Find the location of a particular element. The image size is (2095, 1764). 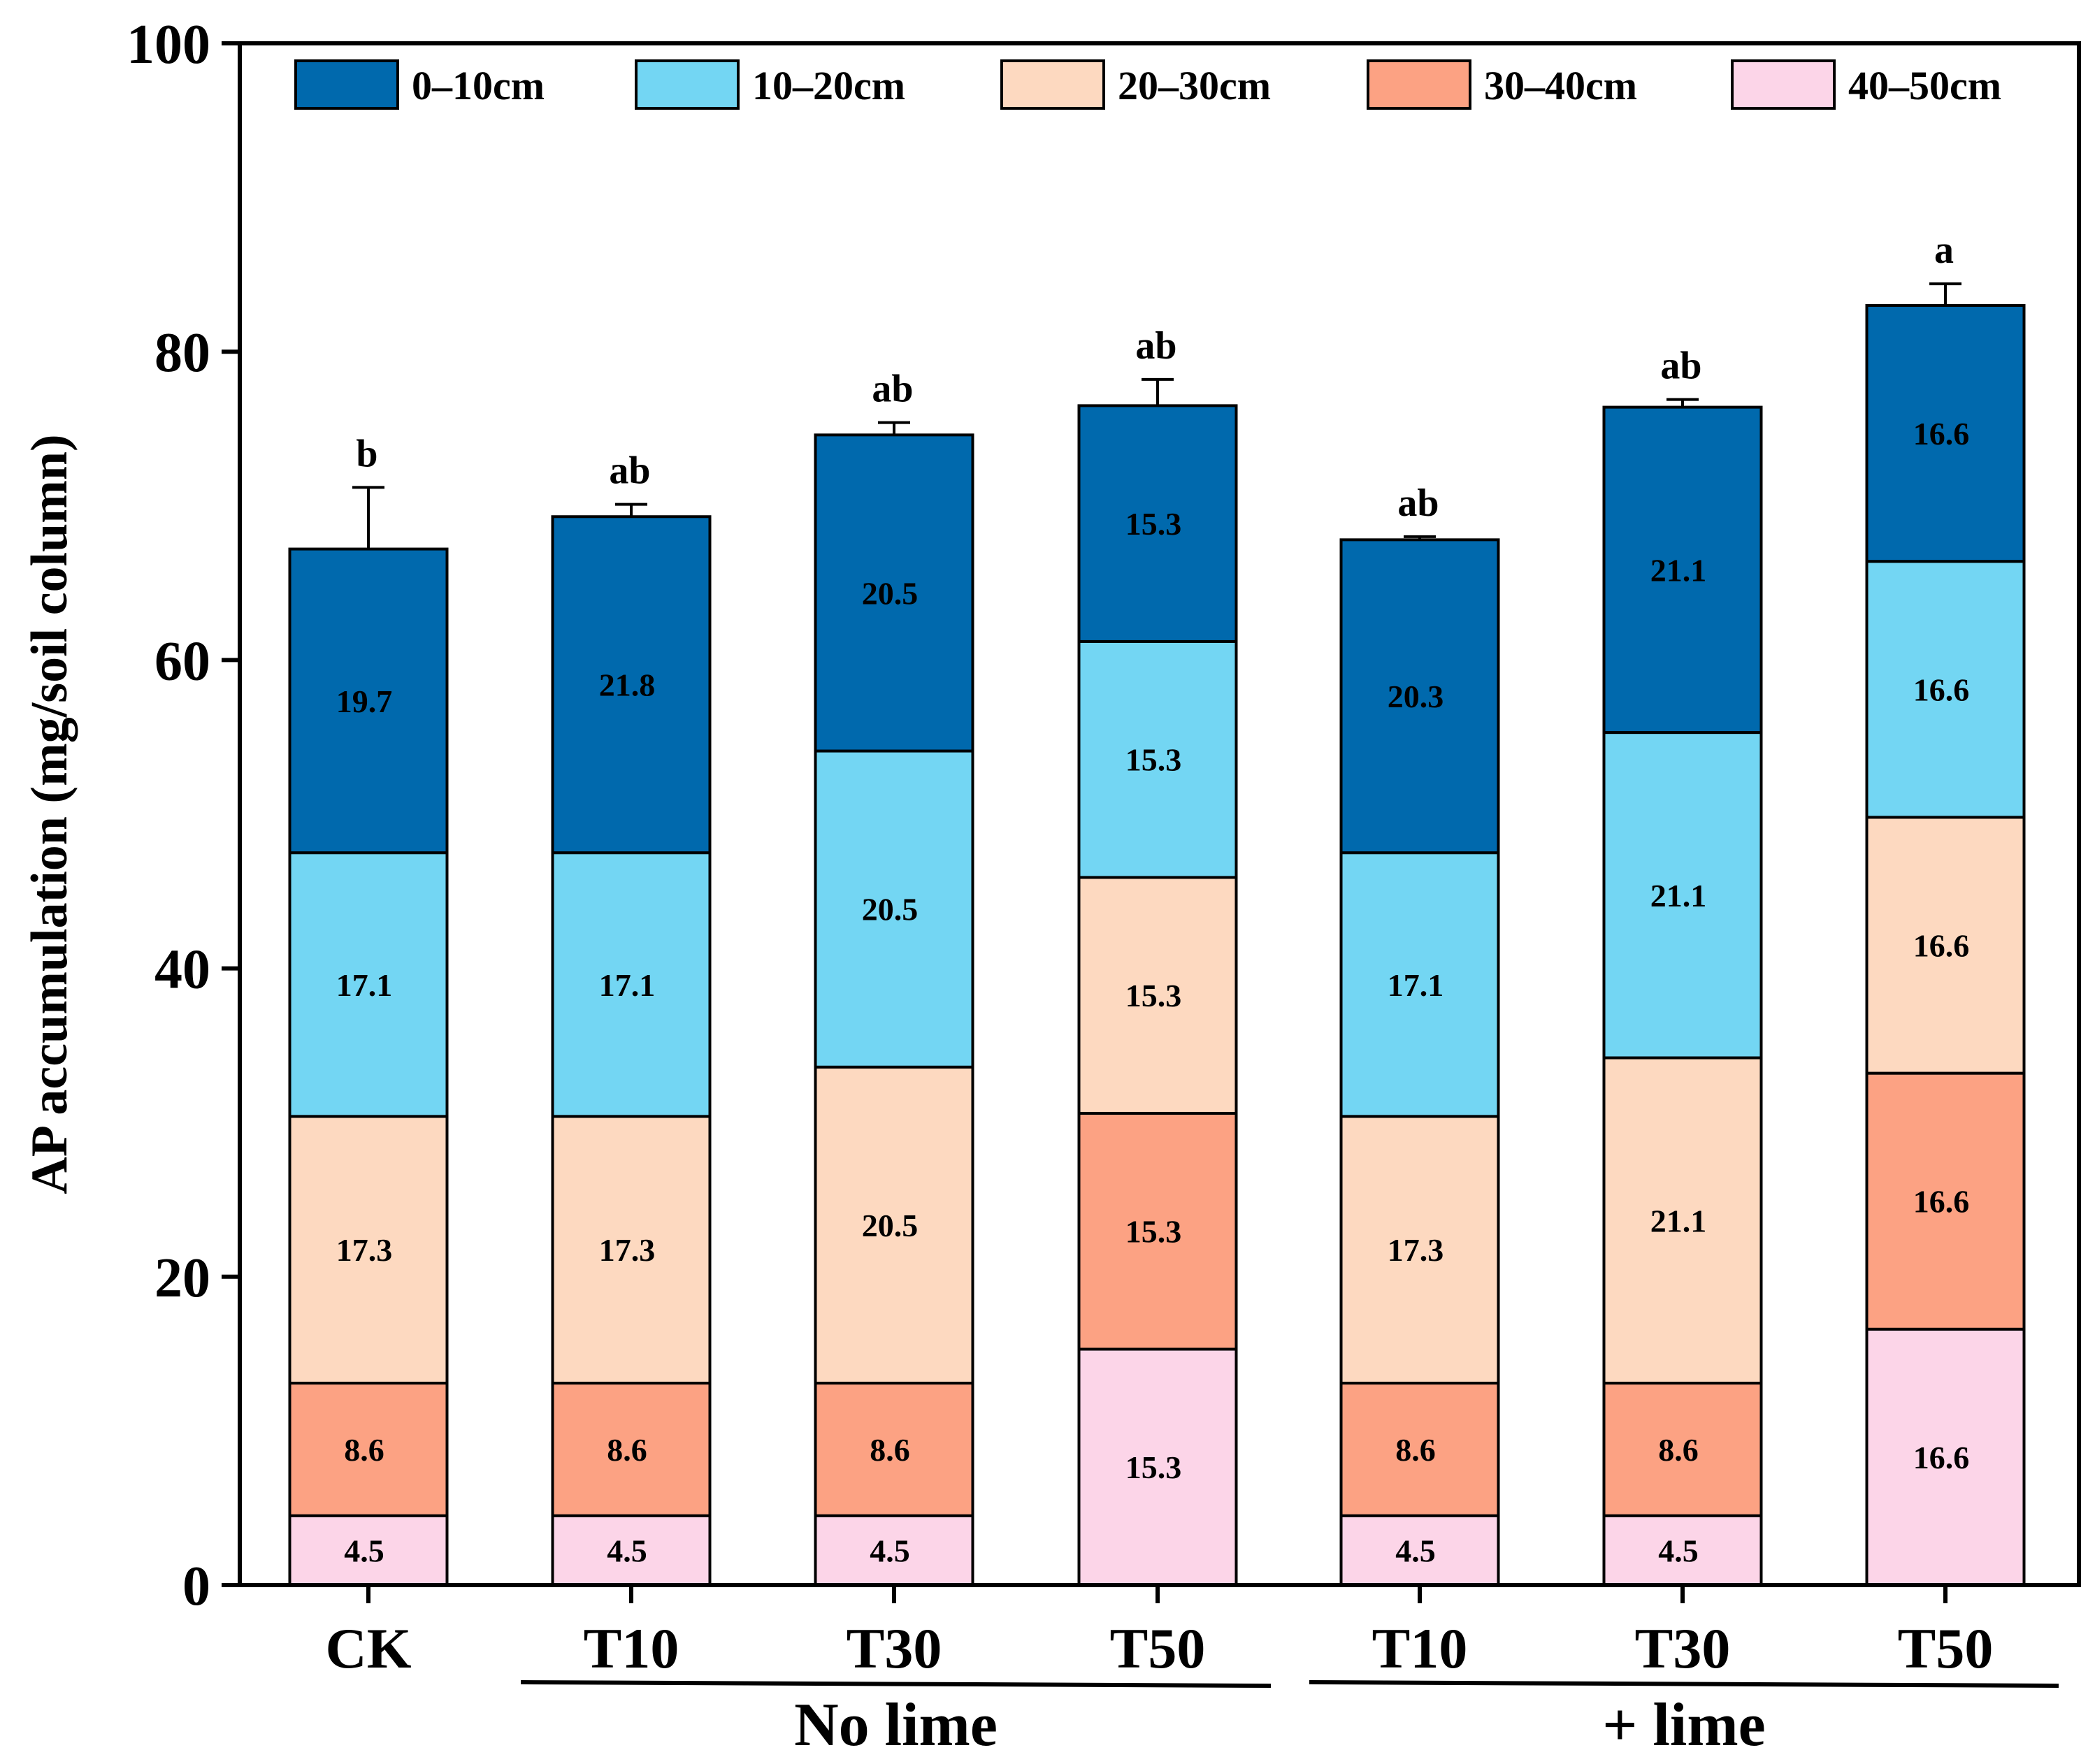

legend: 0–10cm 10–20cm 20–30cm 30–40cm 40–50cm is located at coordinates (1147, 84).